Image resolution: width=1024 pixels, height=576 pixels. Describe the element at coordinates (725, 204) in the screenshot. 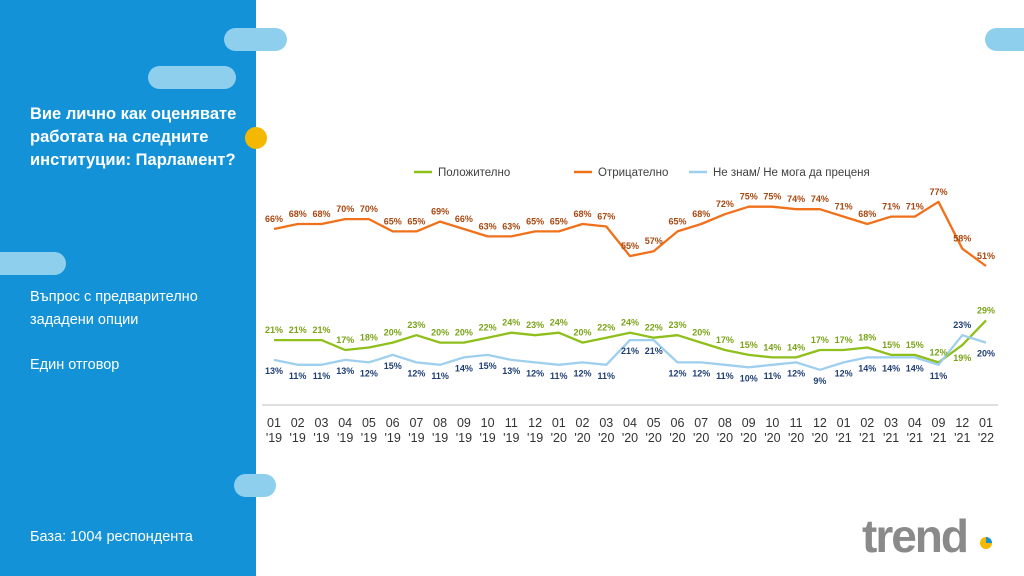

I see `data-label: 72%` at that location.